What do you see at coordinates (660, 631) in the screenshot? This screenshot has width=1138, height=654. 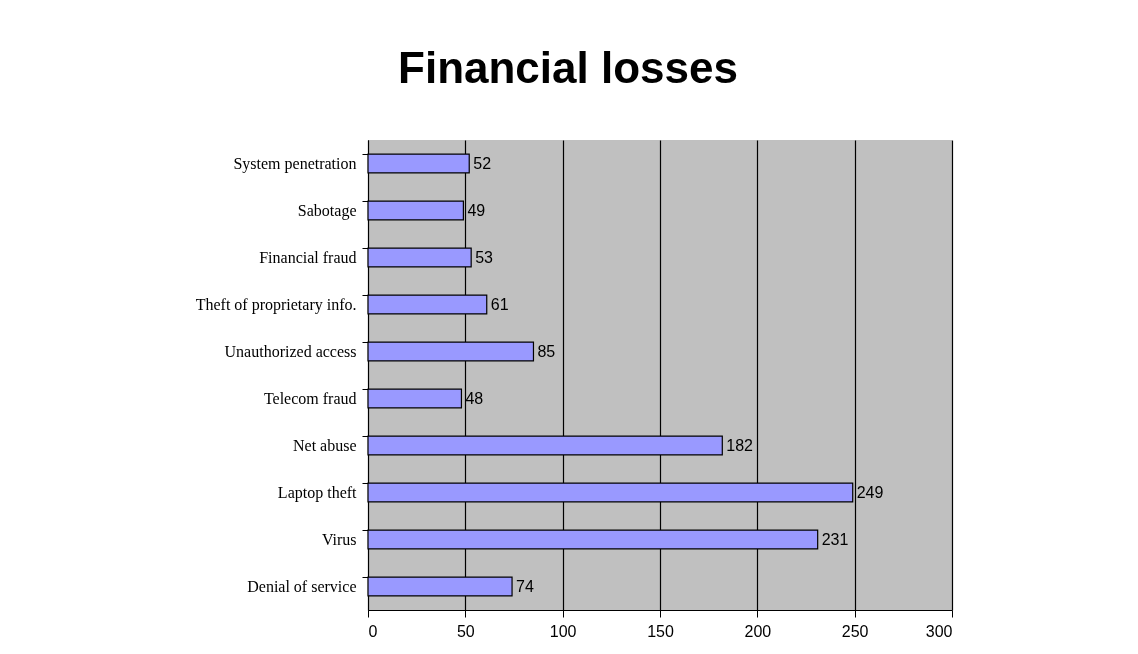 I see `x-tick-label: 150` at bounding box center [660, 631].